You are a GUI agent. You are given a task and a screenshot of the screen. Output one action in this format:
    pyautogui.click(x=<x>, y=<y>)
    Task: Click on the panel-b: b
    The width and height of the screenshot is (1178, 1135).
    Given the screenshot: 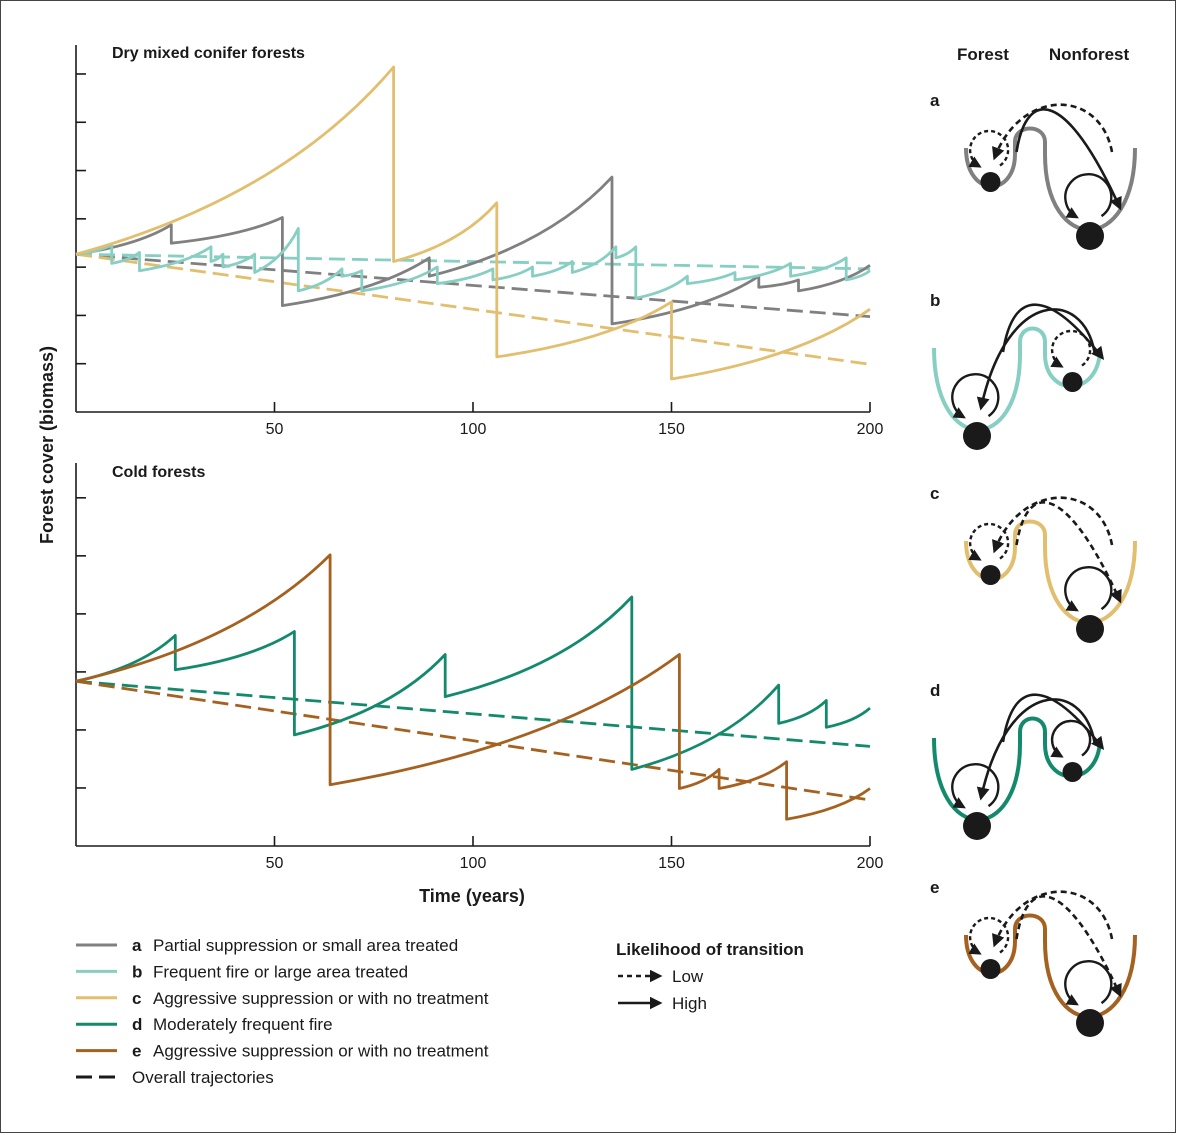 What is the action you would take?
    pyautogui.click(x=1017, y=370)
    